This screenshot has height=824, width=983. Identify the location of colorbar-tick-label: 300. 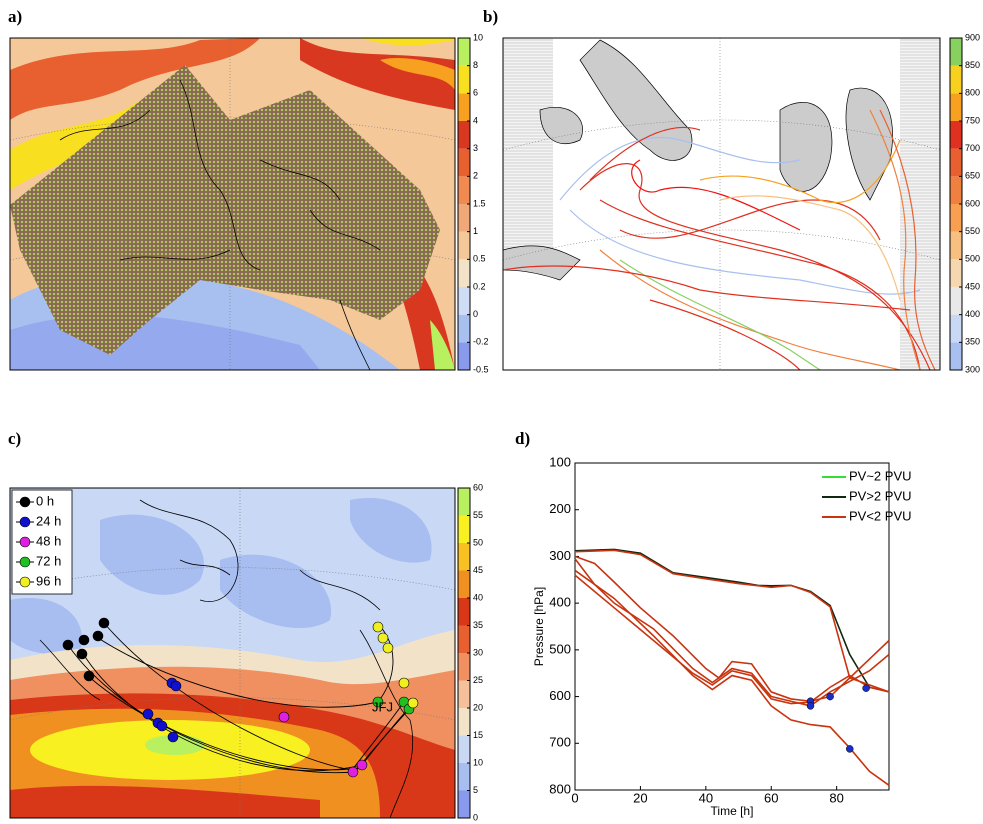
(972, 369).